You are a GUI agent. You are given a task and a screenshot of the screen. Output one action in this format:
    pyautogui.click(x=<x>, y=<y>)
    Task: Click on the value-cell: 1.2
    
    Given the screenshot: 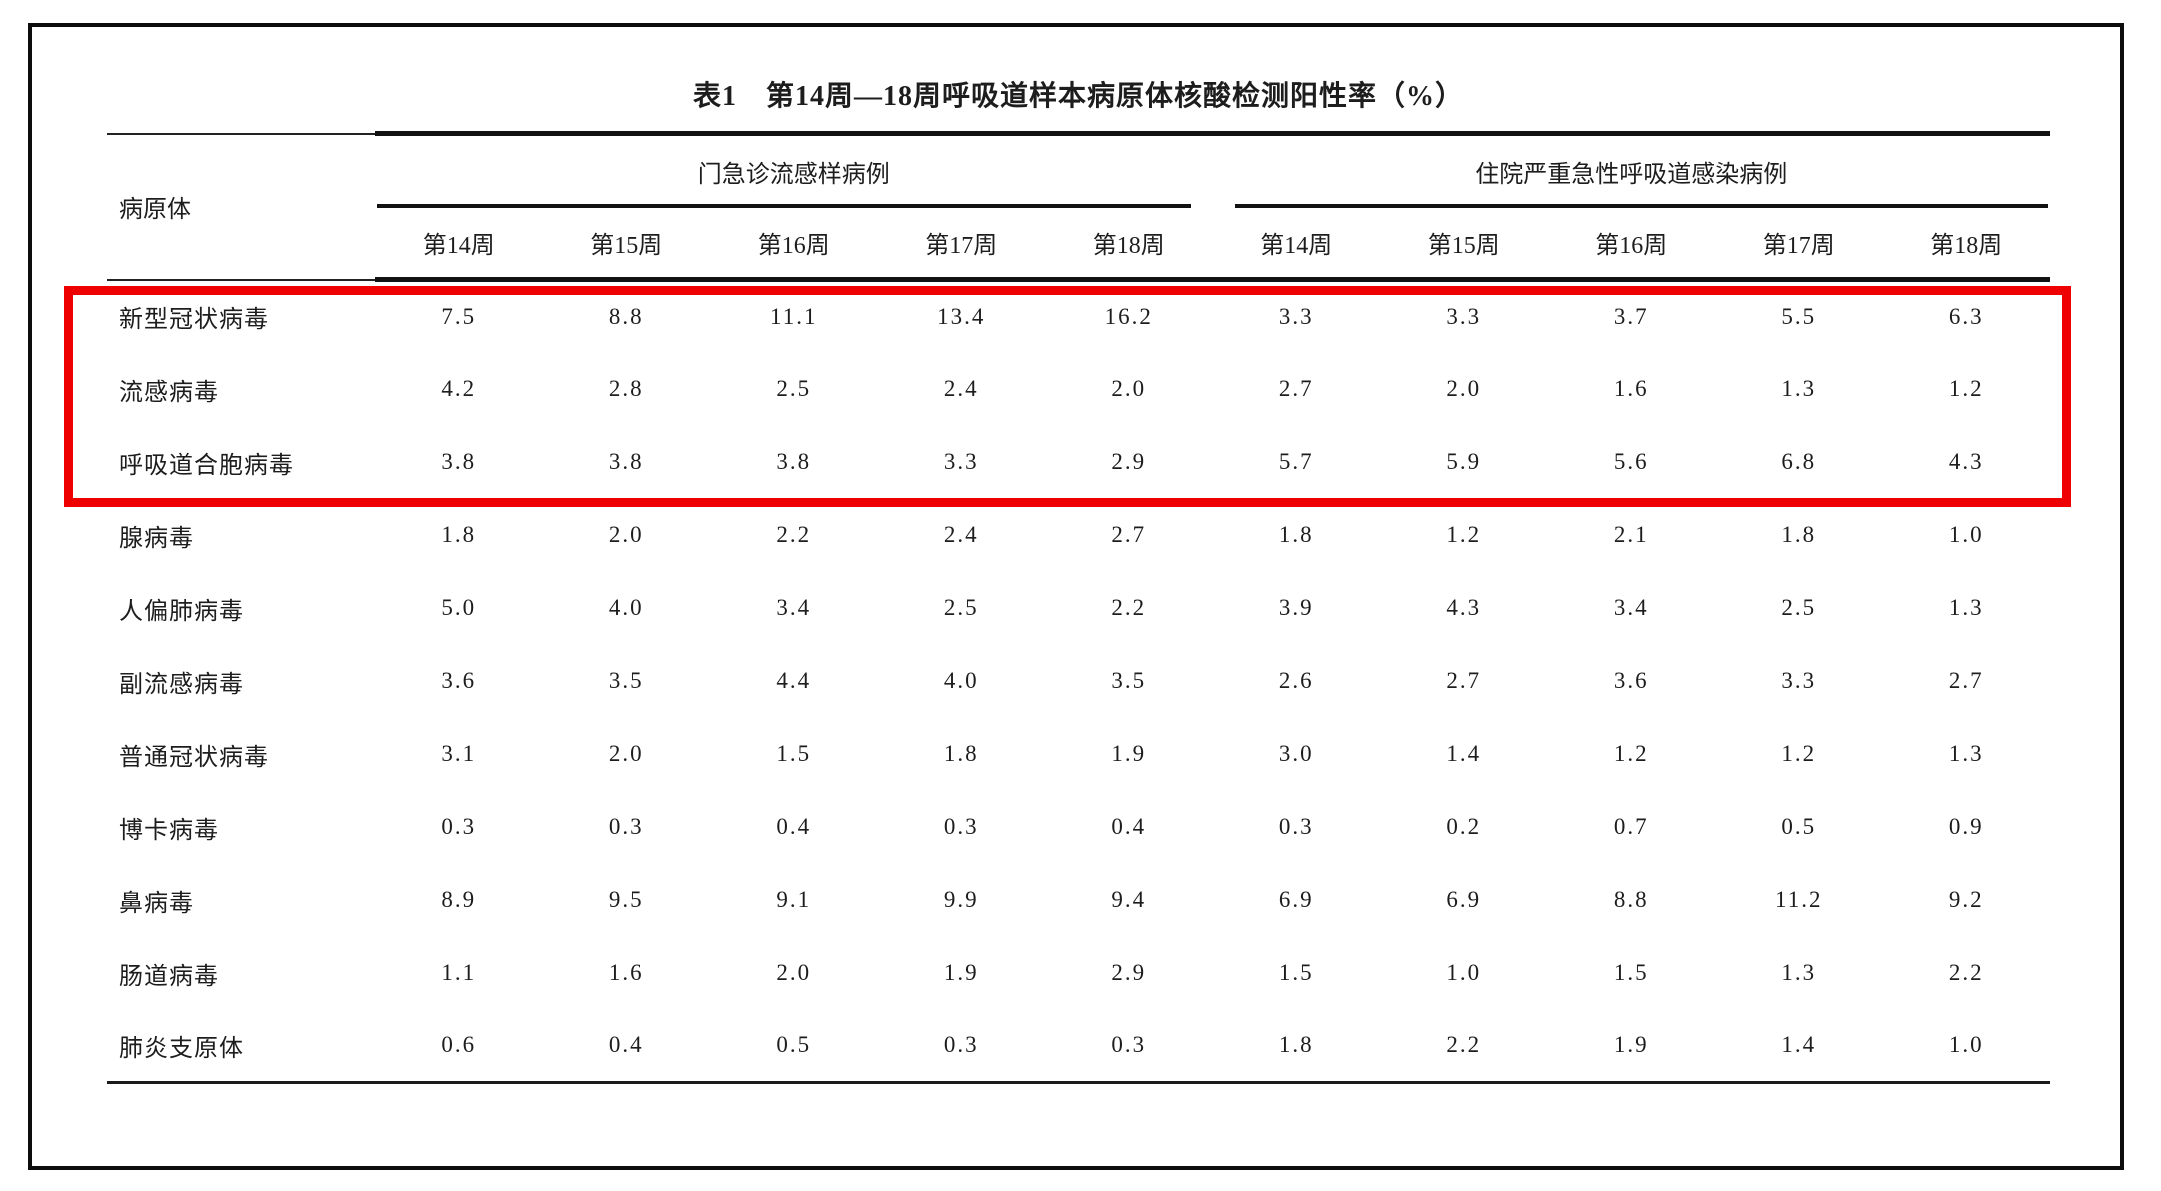 What is the action you would take?
    pyautogui.click(x=1799, y=753)
    